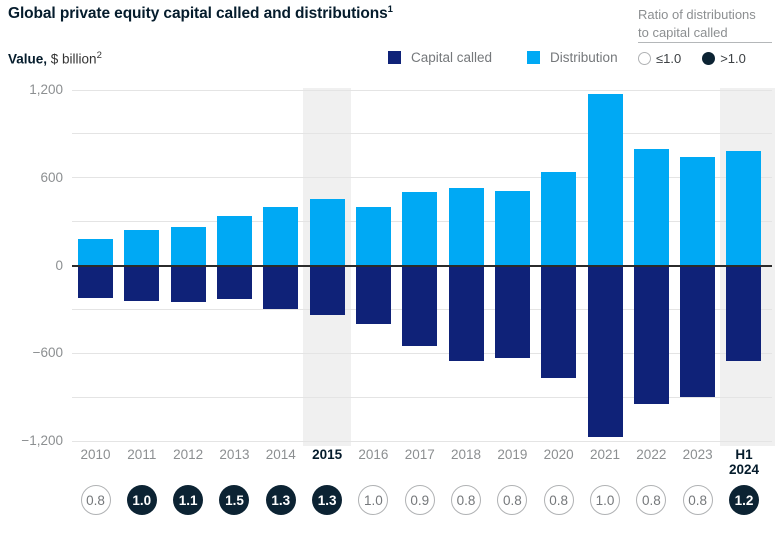  I want to click on x-axis-label-2013: 2013, so click(234, 454).